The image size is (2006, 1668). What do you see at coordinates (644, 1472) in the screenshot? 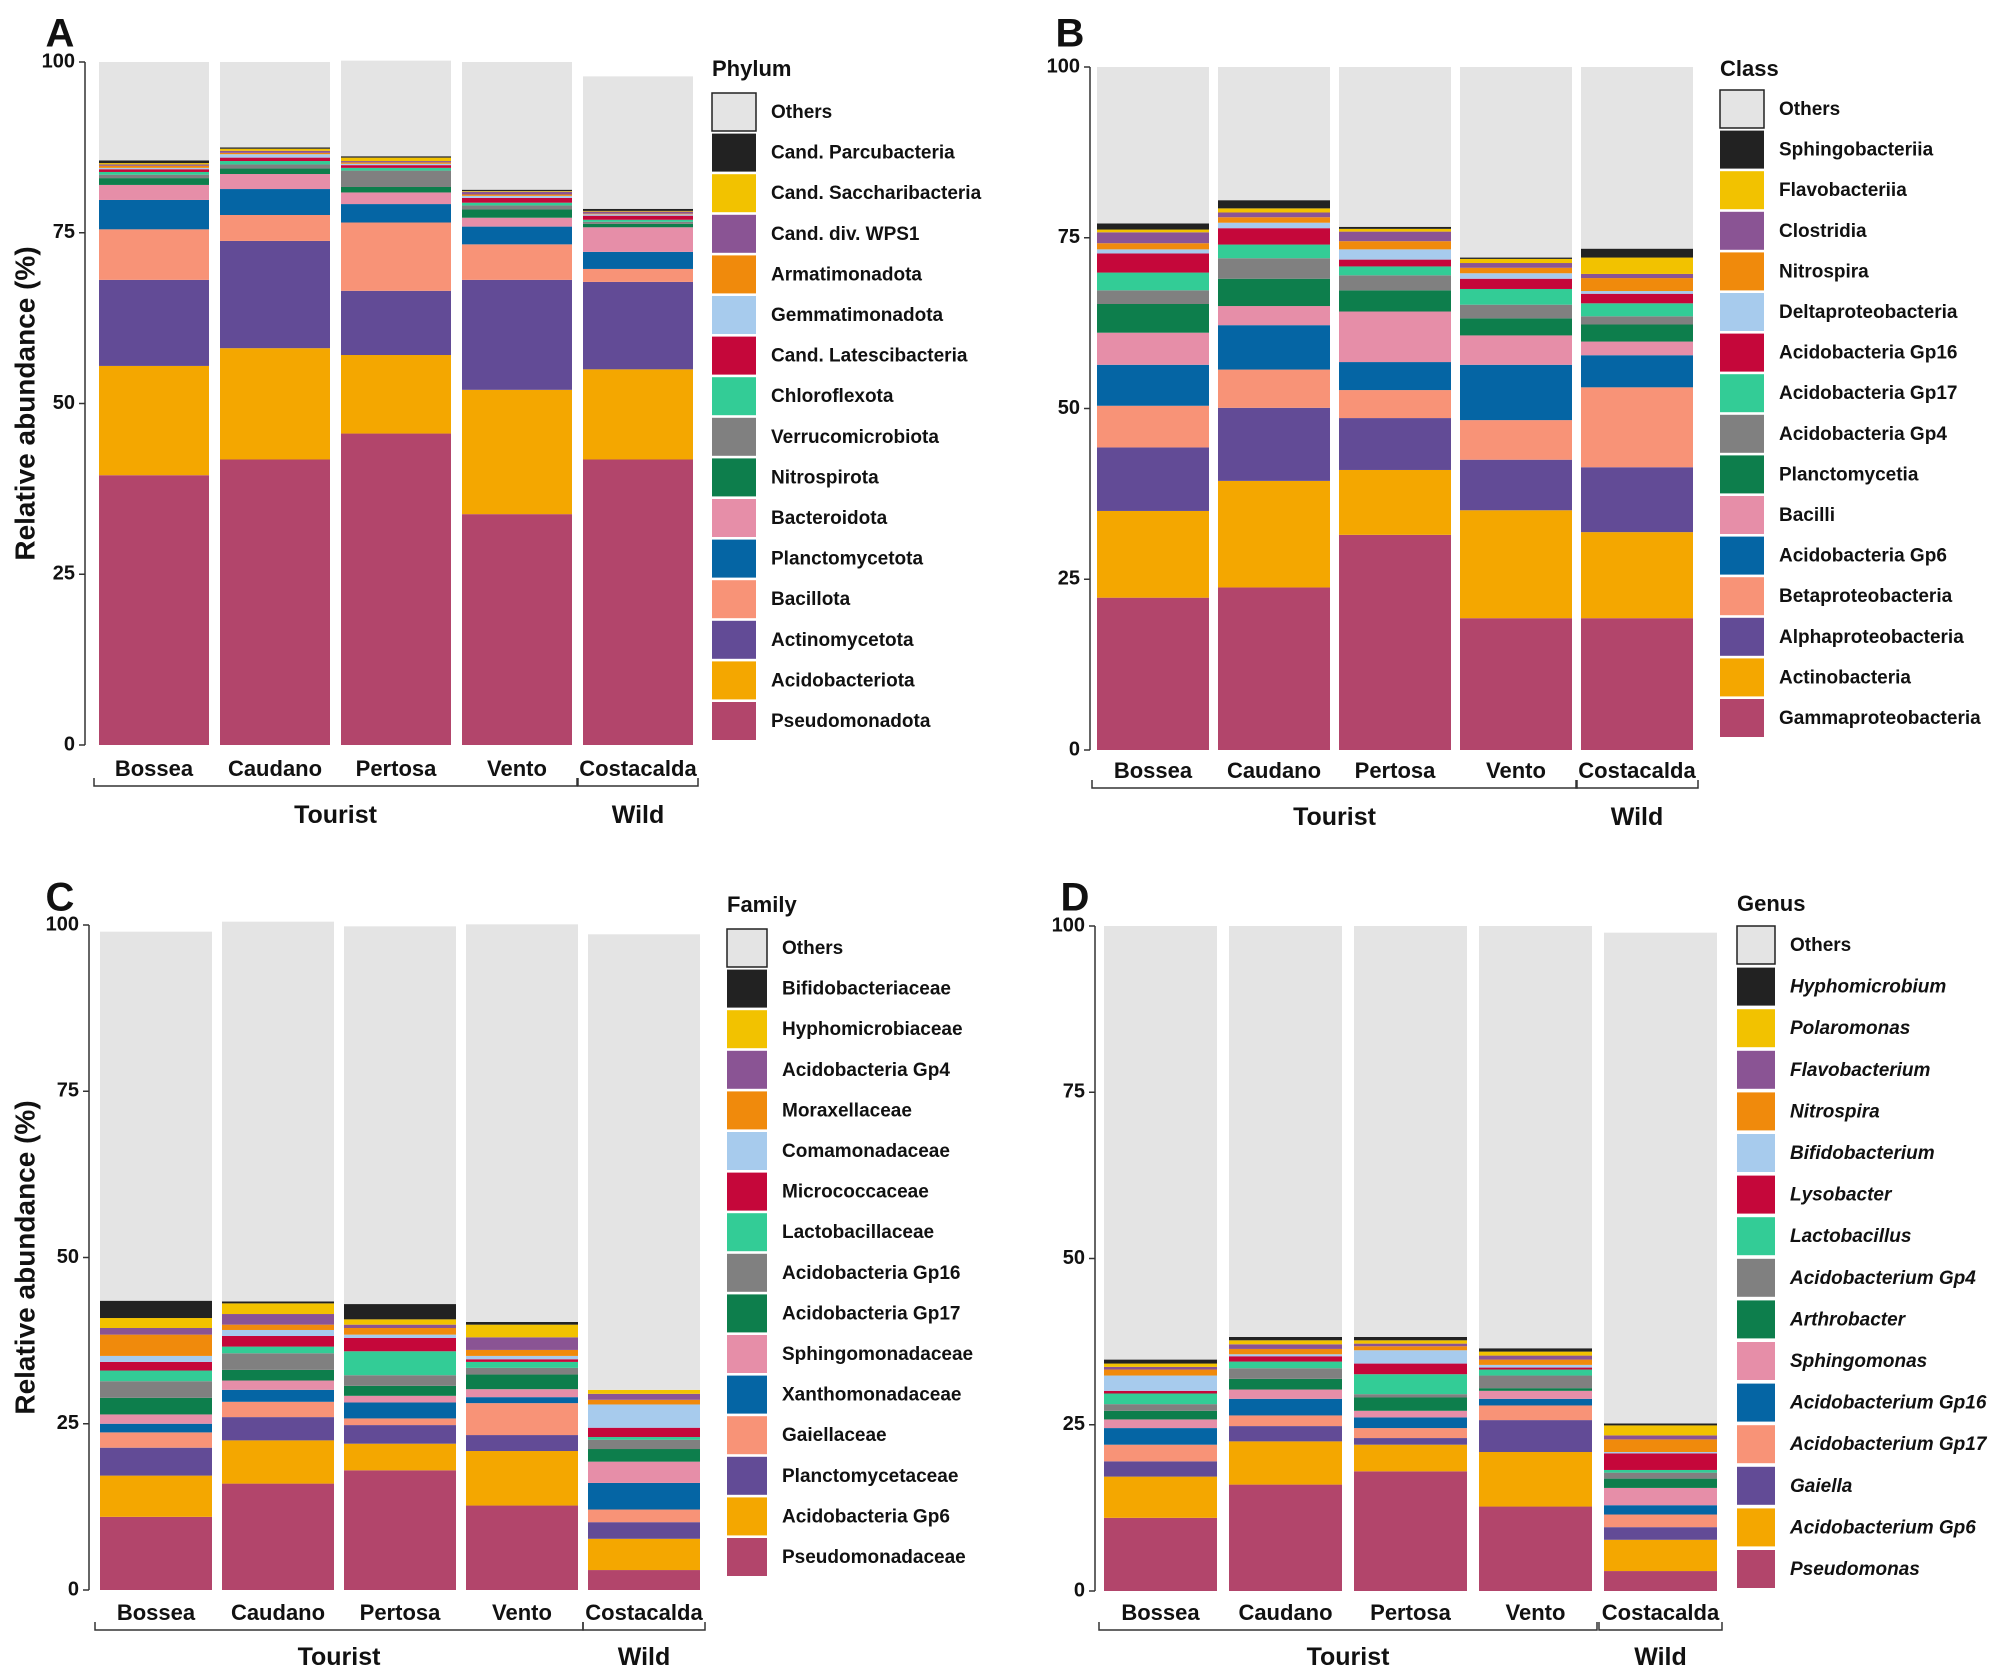
I see `bar-segment-costacalda-sphingomonadaceae` at bounding box center [644, 1472].